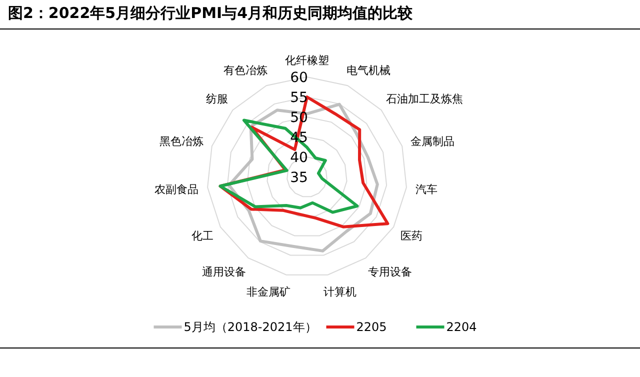 The width and height of the screenshot is (640, 377). Describe the element at coordinates (268, 291) in the screenshot. I see `spoke-label: 非金属矿` at that location.